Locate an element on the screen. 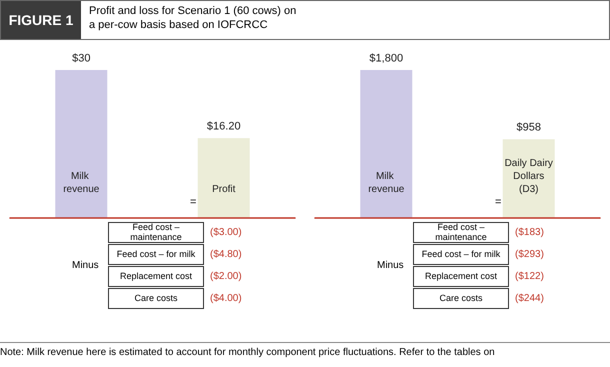 Image resolution: width=610 pixels, height=367 pixels. chart-title: FIGURE 1 is located at coordinates (41, 20).